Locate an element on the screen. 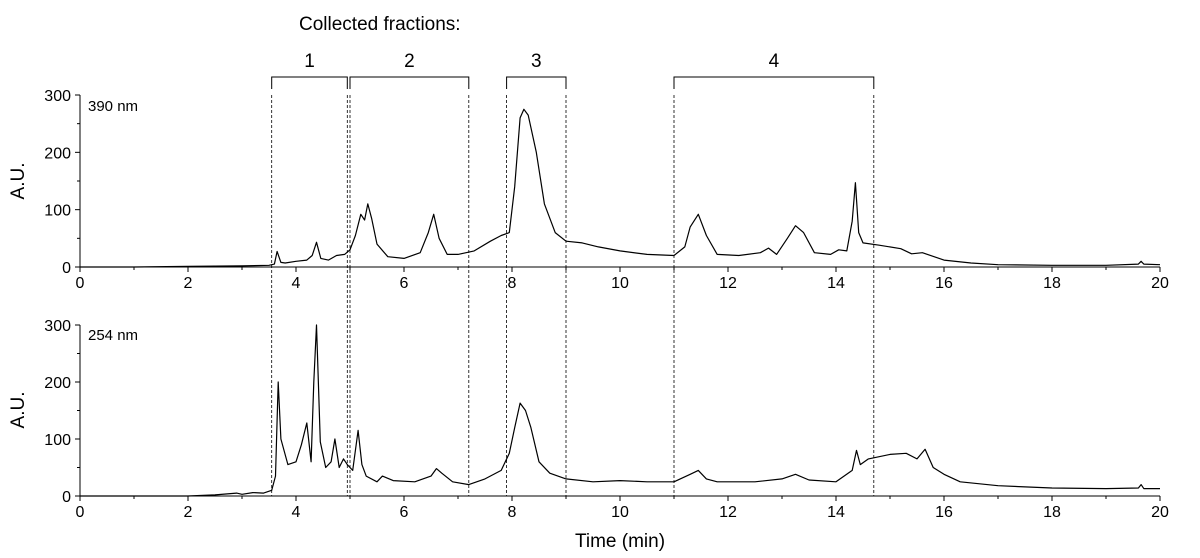  panel-254nm-x-tick-label: 2 is located at coordinates (188, 512).